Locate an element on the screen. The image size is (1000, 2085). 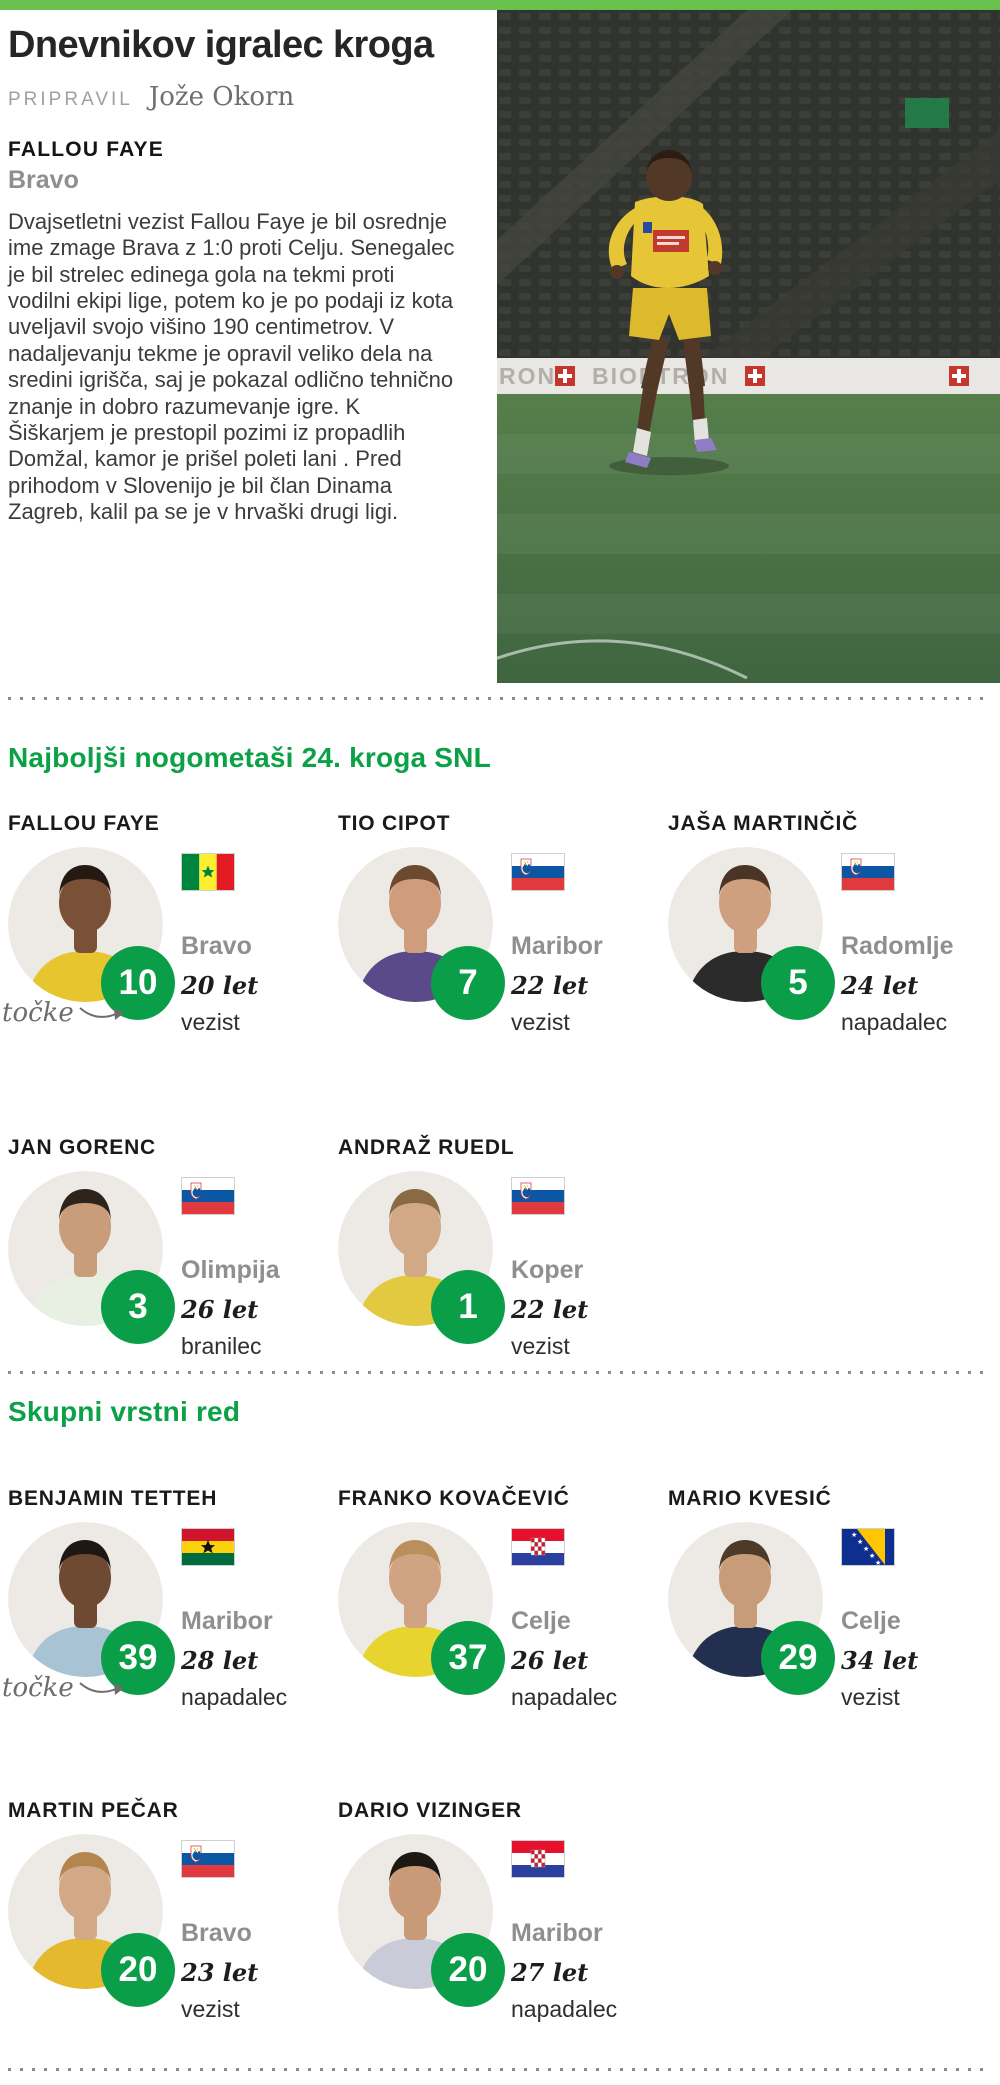
club-label: Olimpija is located at coordinates (230, 1270).